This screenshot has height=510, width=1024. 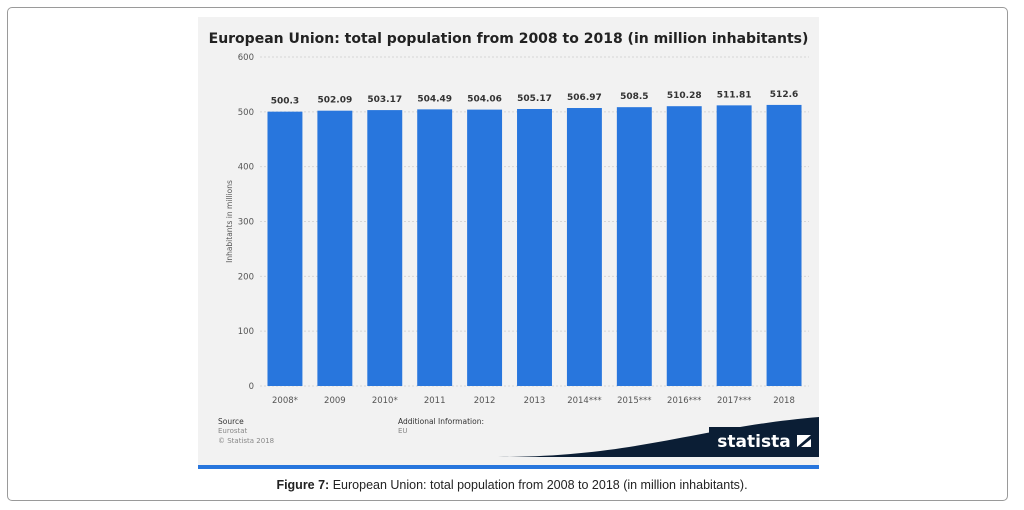 What do you see at coordinates (246, 168) in the screenshot?
I see `y-tick-label: 400` at bounding box center [246, 168].